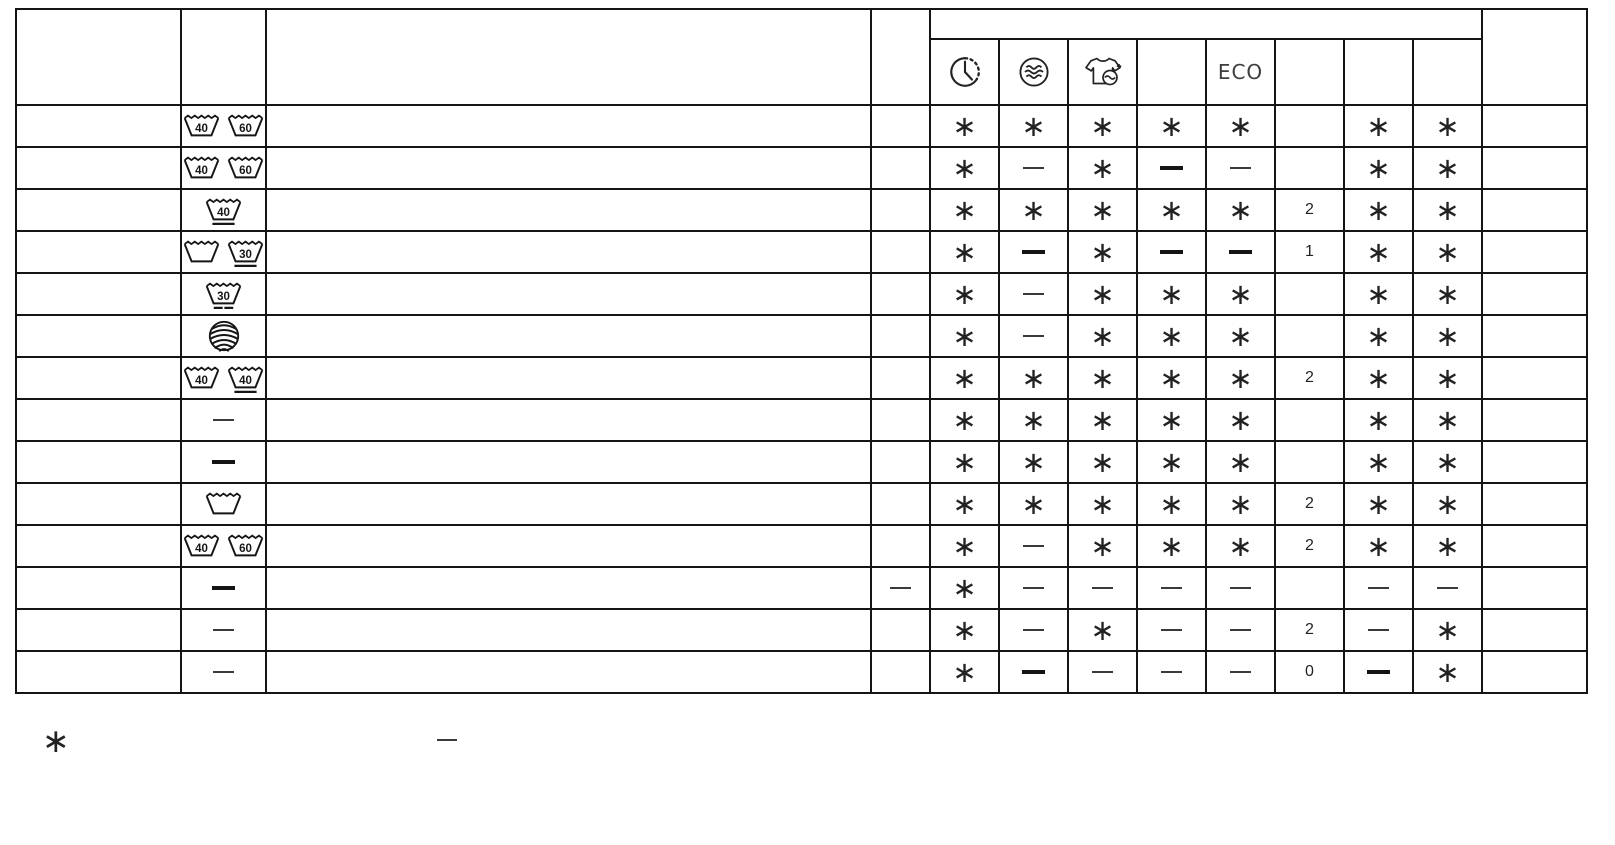 Image resolution: width=1615 pixels, height=845 pixels. Describe the element at coordinates (964, 72) in the screenshot. I see `clock-icon` at that location.